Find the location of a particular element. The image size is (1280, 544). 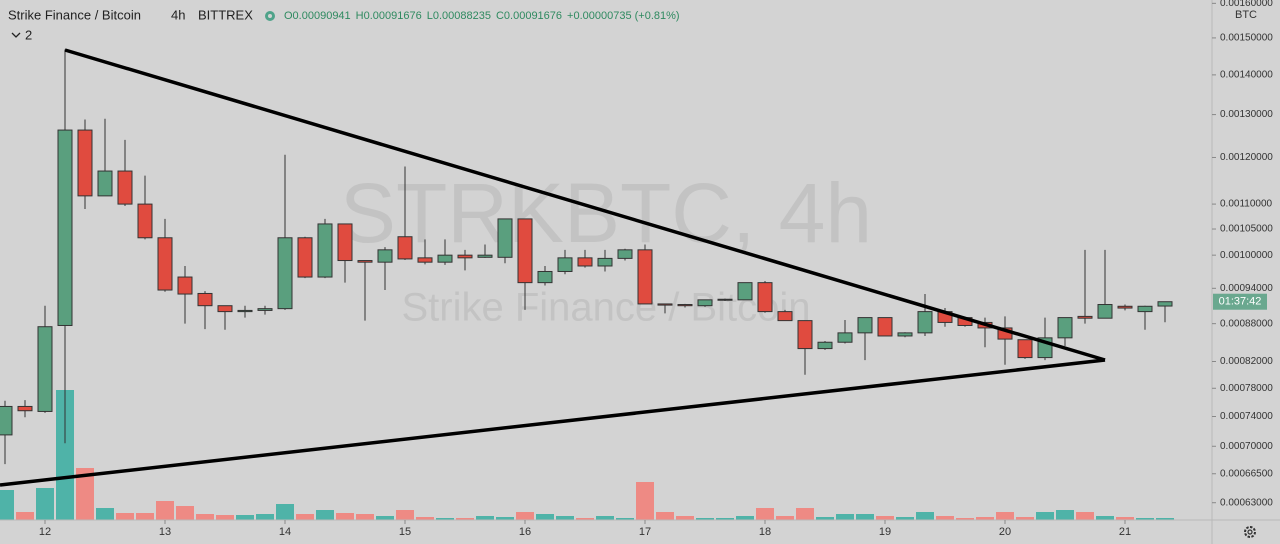

settings is located at coordinates (1250, 532).